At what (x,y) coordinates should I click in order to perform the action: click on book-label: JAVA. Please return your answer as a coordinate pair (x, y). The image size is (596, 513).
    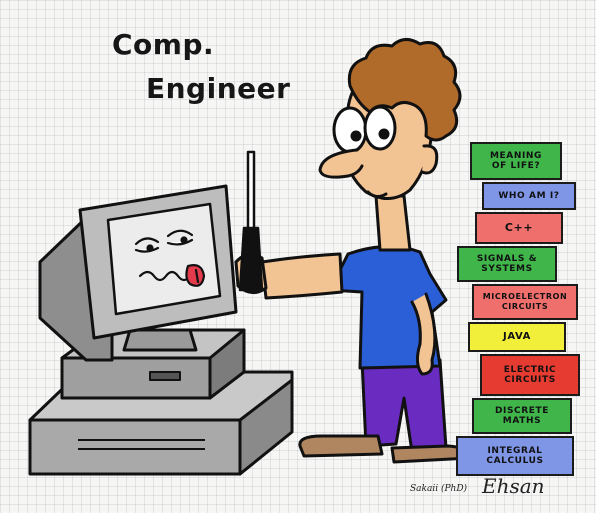
    Looking at the image, I should click on (517, 336).